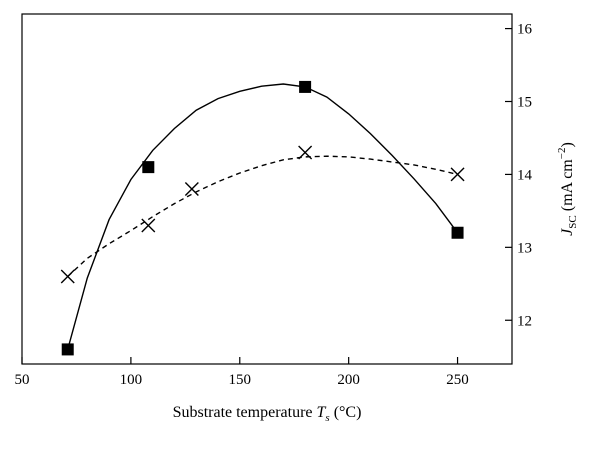 This screenshot has width=600, height=454. What do you see at coordinates (22, 380) in the screenshot?
I see `x-tick-label: 50` at bounding box center [22, 380].